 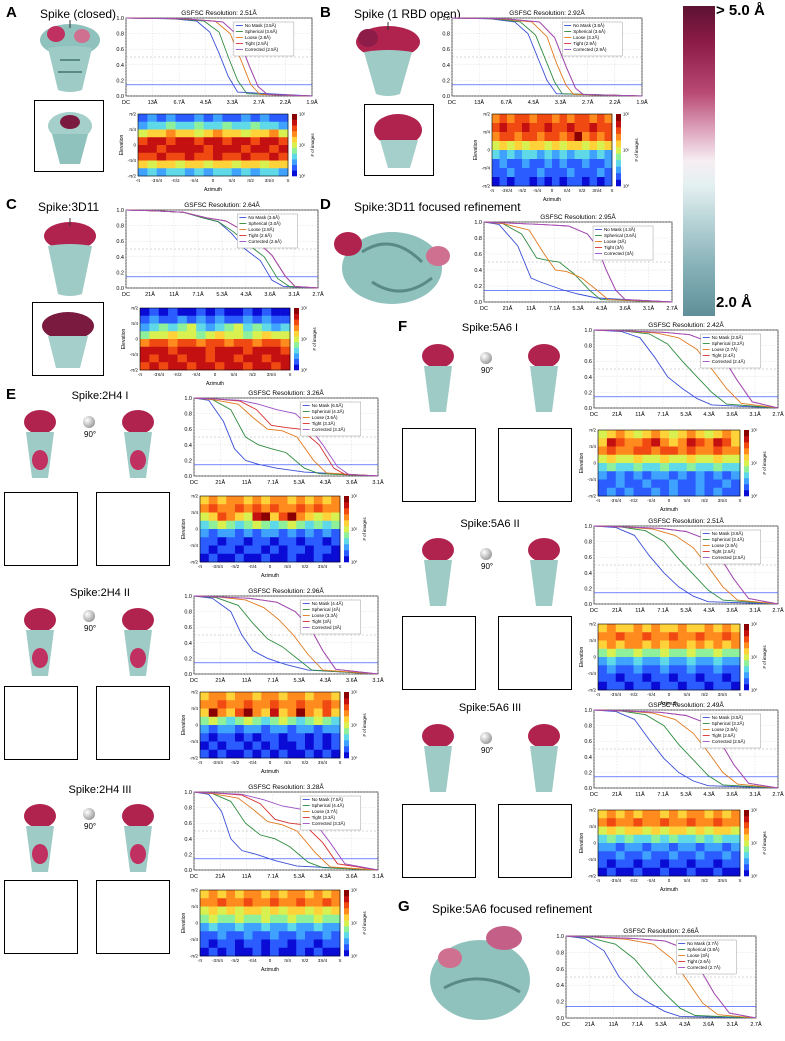 What do you see at coordinates (120, 81) in the screenshot?
I see `y-tick-label: 0.2` at bounding box center [120, 81].